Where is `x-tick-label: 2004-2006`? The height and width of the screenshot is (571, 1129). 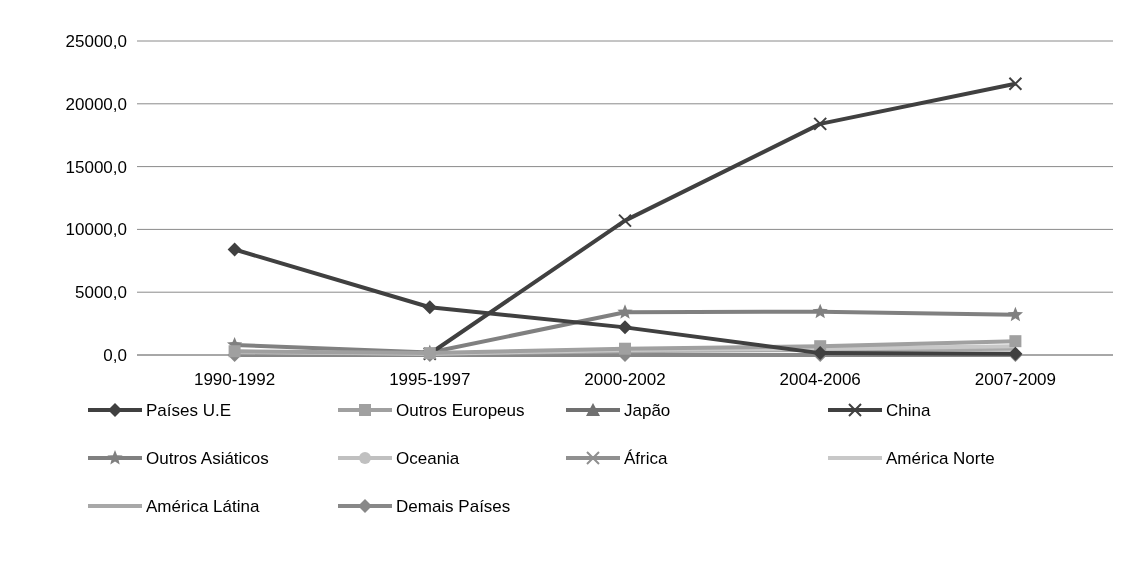
x-tick-label: 2004-2006 is located at coordinates (820, 379).